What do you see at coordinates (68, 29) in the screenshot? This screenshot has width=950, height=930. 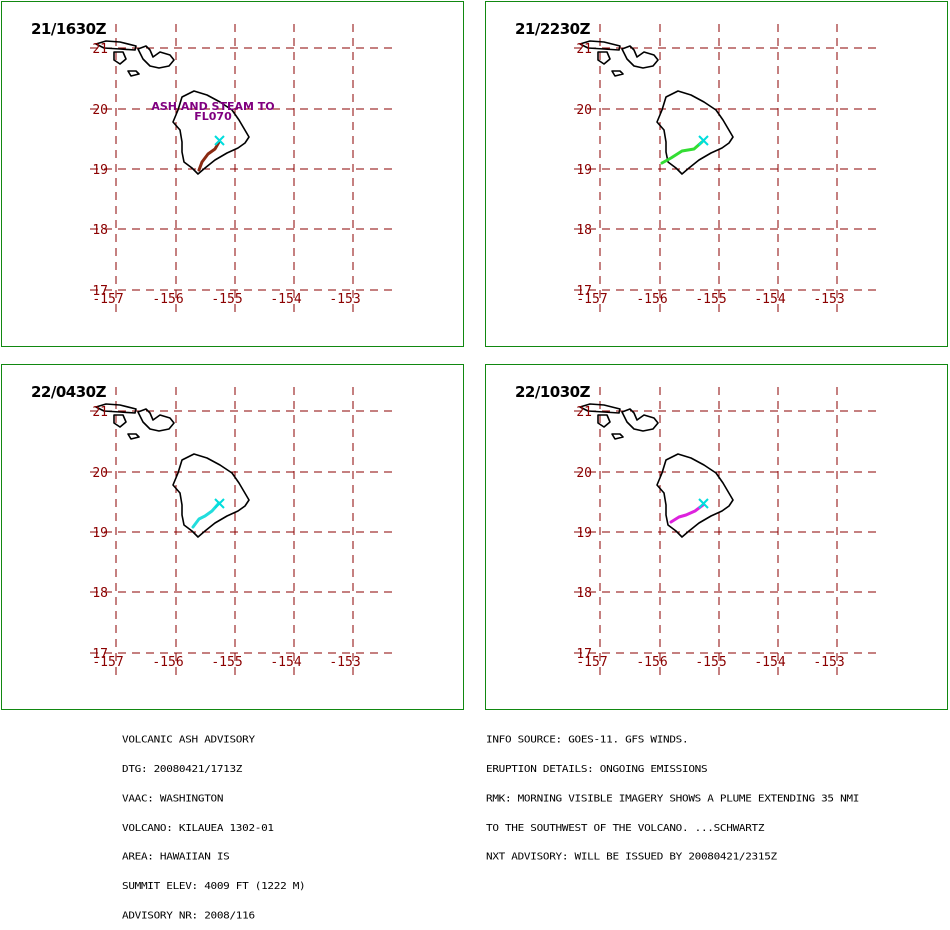 I see `panel-time-label: 21/1630Z` at bounding box center [68, 29].